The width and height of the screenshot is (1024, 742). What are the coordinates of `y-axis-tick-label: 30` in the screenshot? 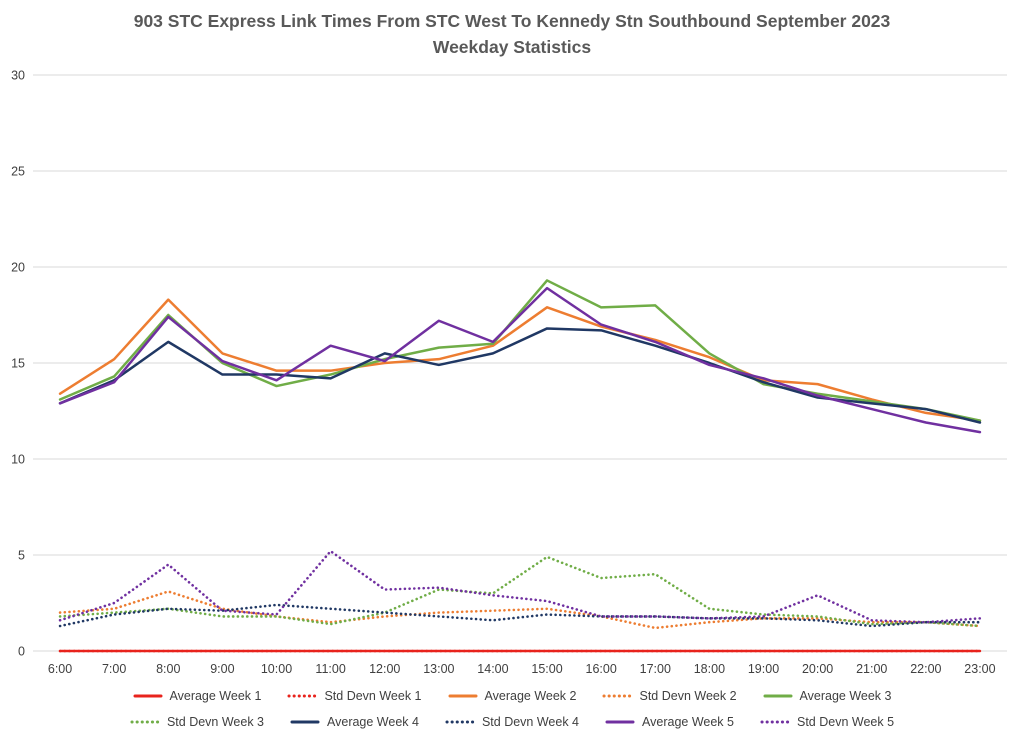 It's located at (18, 76).